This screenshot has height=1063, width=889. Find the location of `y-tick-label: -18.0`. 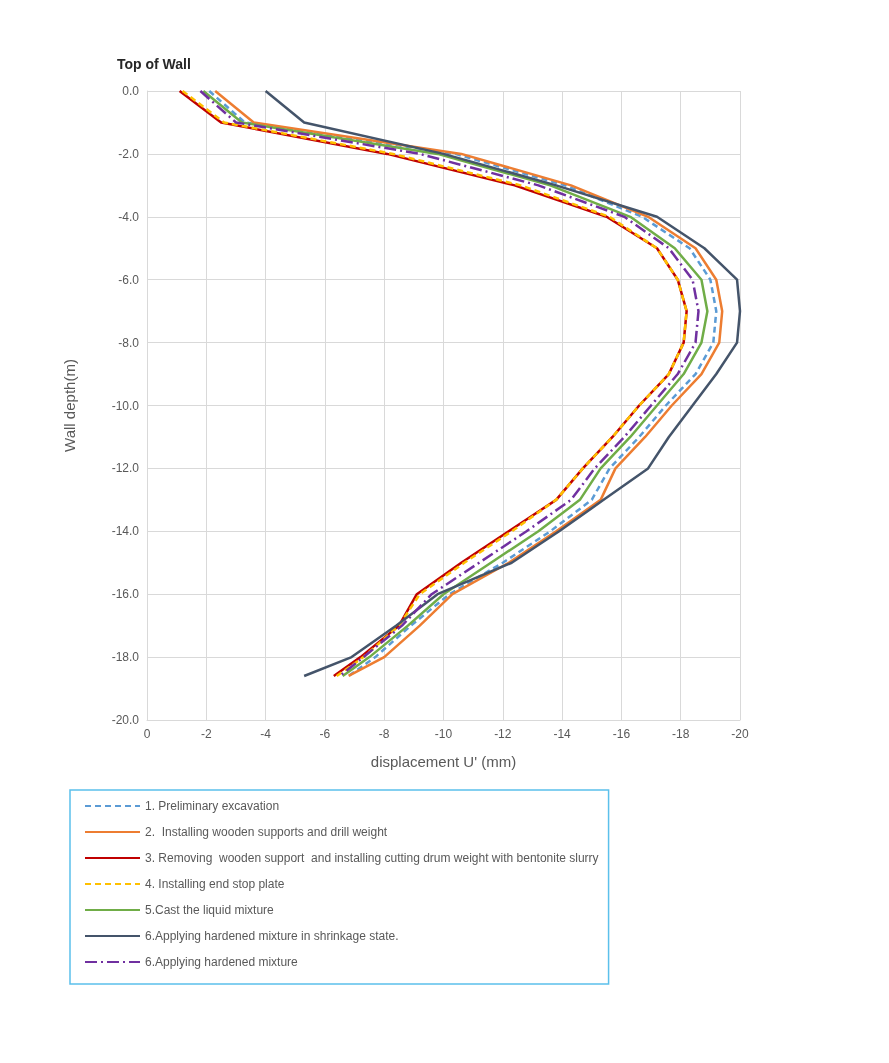

y-tick-label: -18.0 is located at coordinates (125, 657).